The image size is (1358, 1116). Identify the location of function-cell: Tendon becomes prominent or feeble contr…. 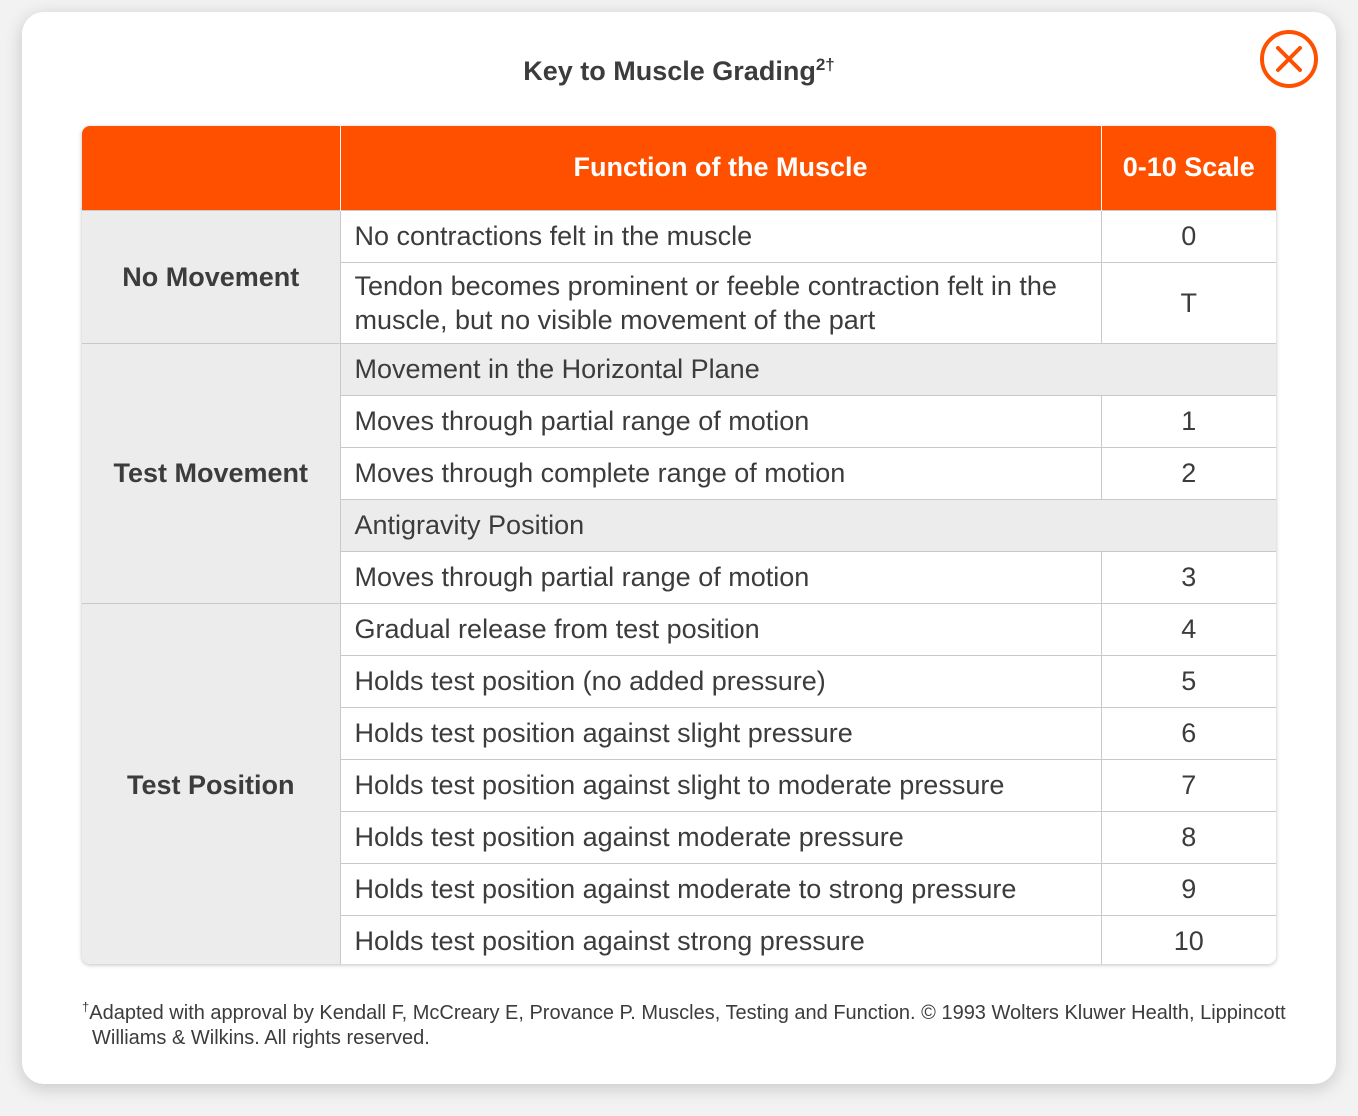
(720, 302).